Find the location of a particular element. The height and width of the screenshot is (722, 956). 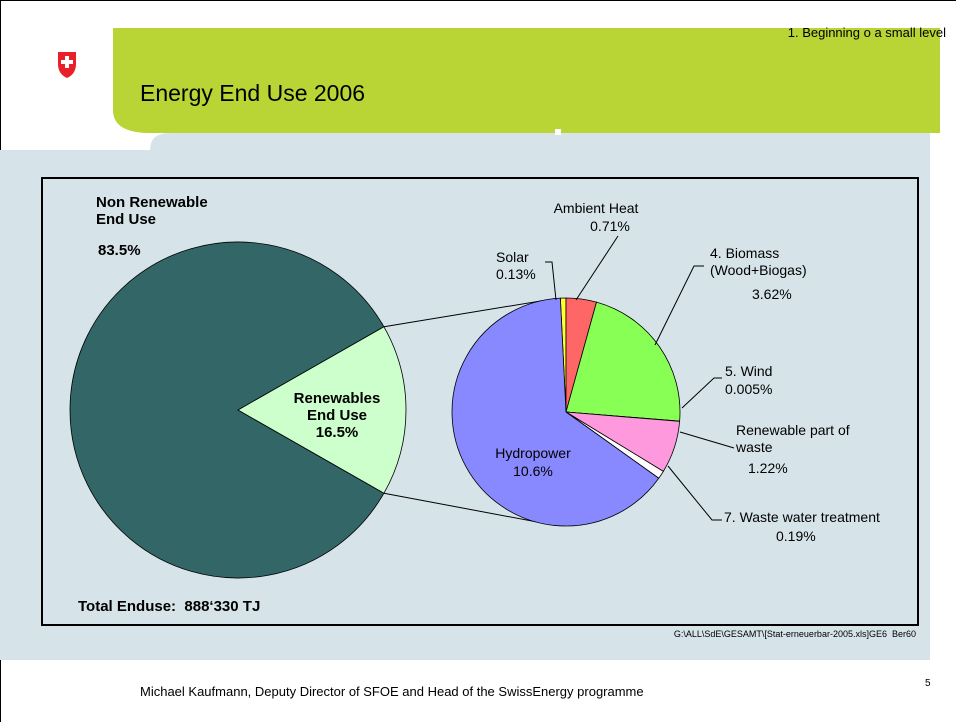

category-label: Ambient Heat is located at coordinates (596, 208).